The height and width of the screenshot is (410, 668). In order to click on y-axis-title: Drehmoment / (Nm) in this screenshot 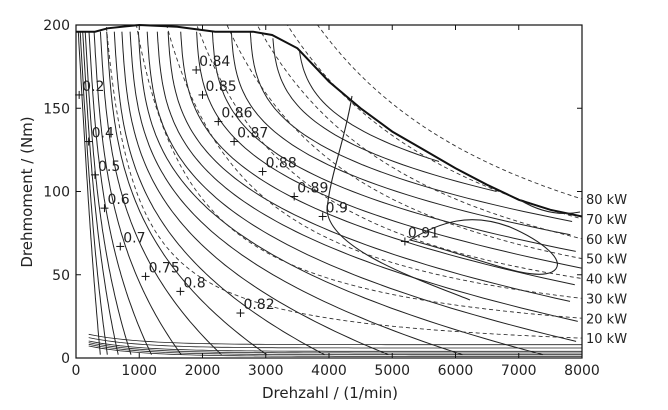, I will do `click(27, 191)`.